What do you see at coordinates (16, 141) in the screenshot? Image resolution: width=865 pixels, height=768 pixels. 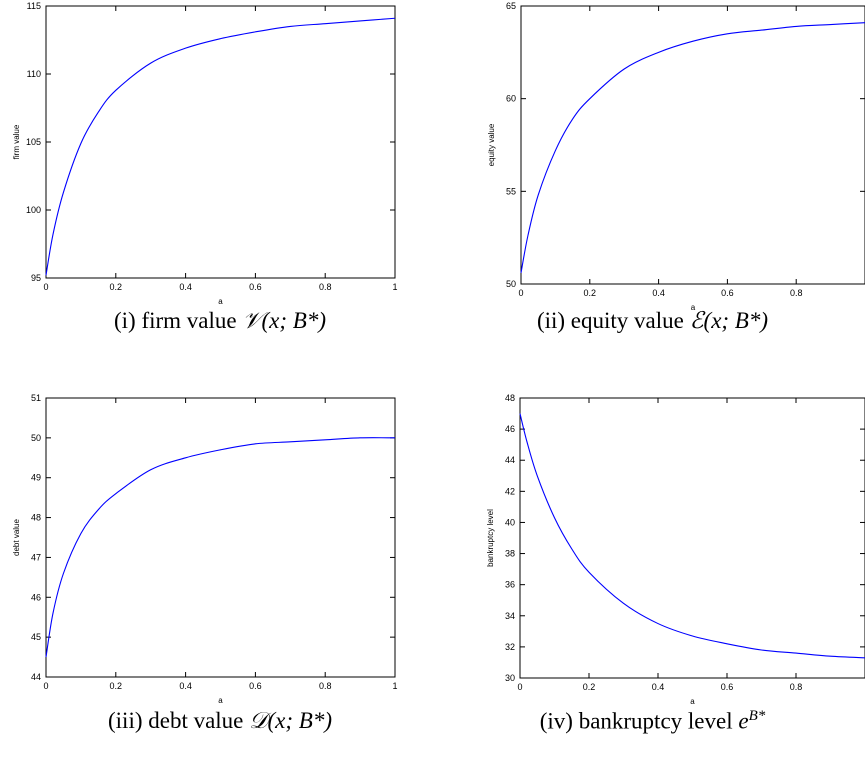 I see `y-axis-label: firm value` at bounding box center [16, 141].